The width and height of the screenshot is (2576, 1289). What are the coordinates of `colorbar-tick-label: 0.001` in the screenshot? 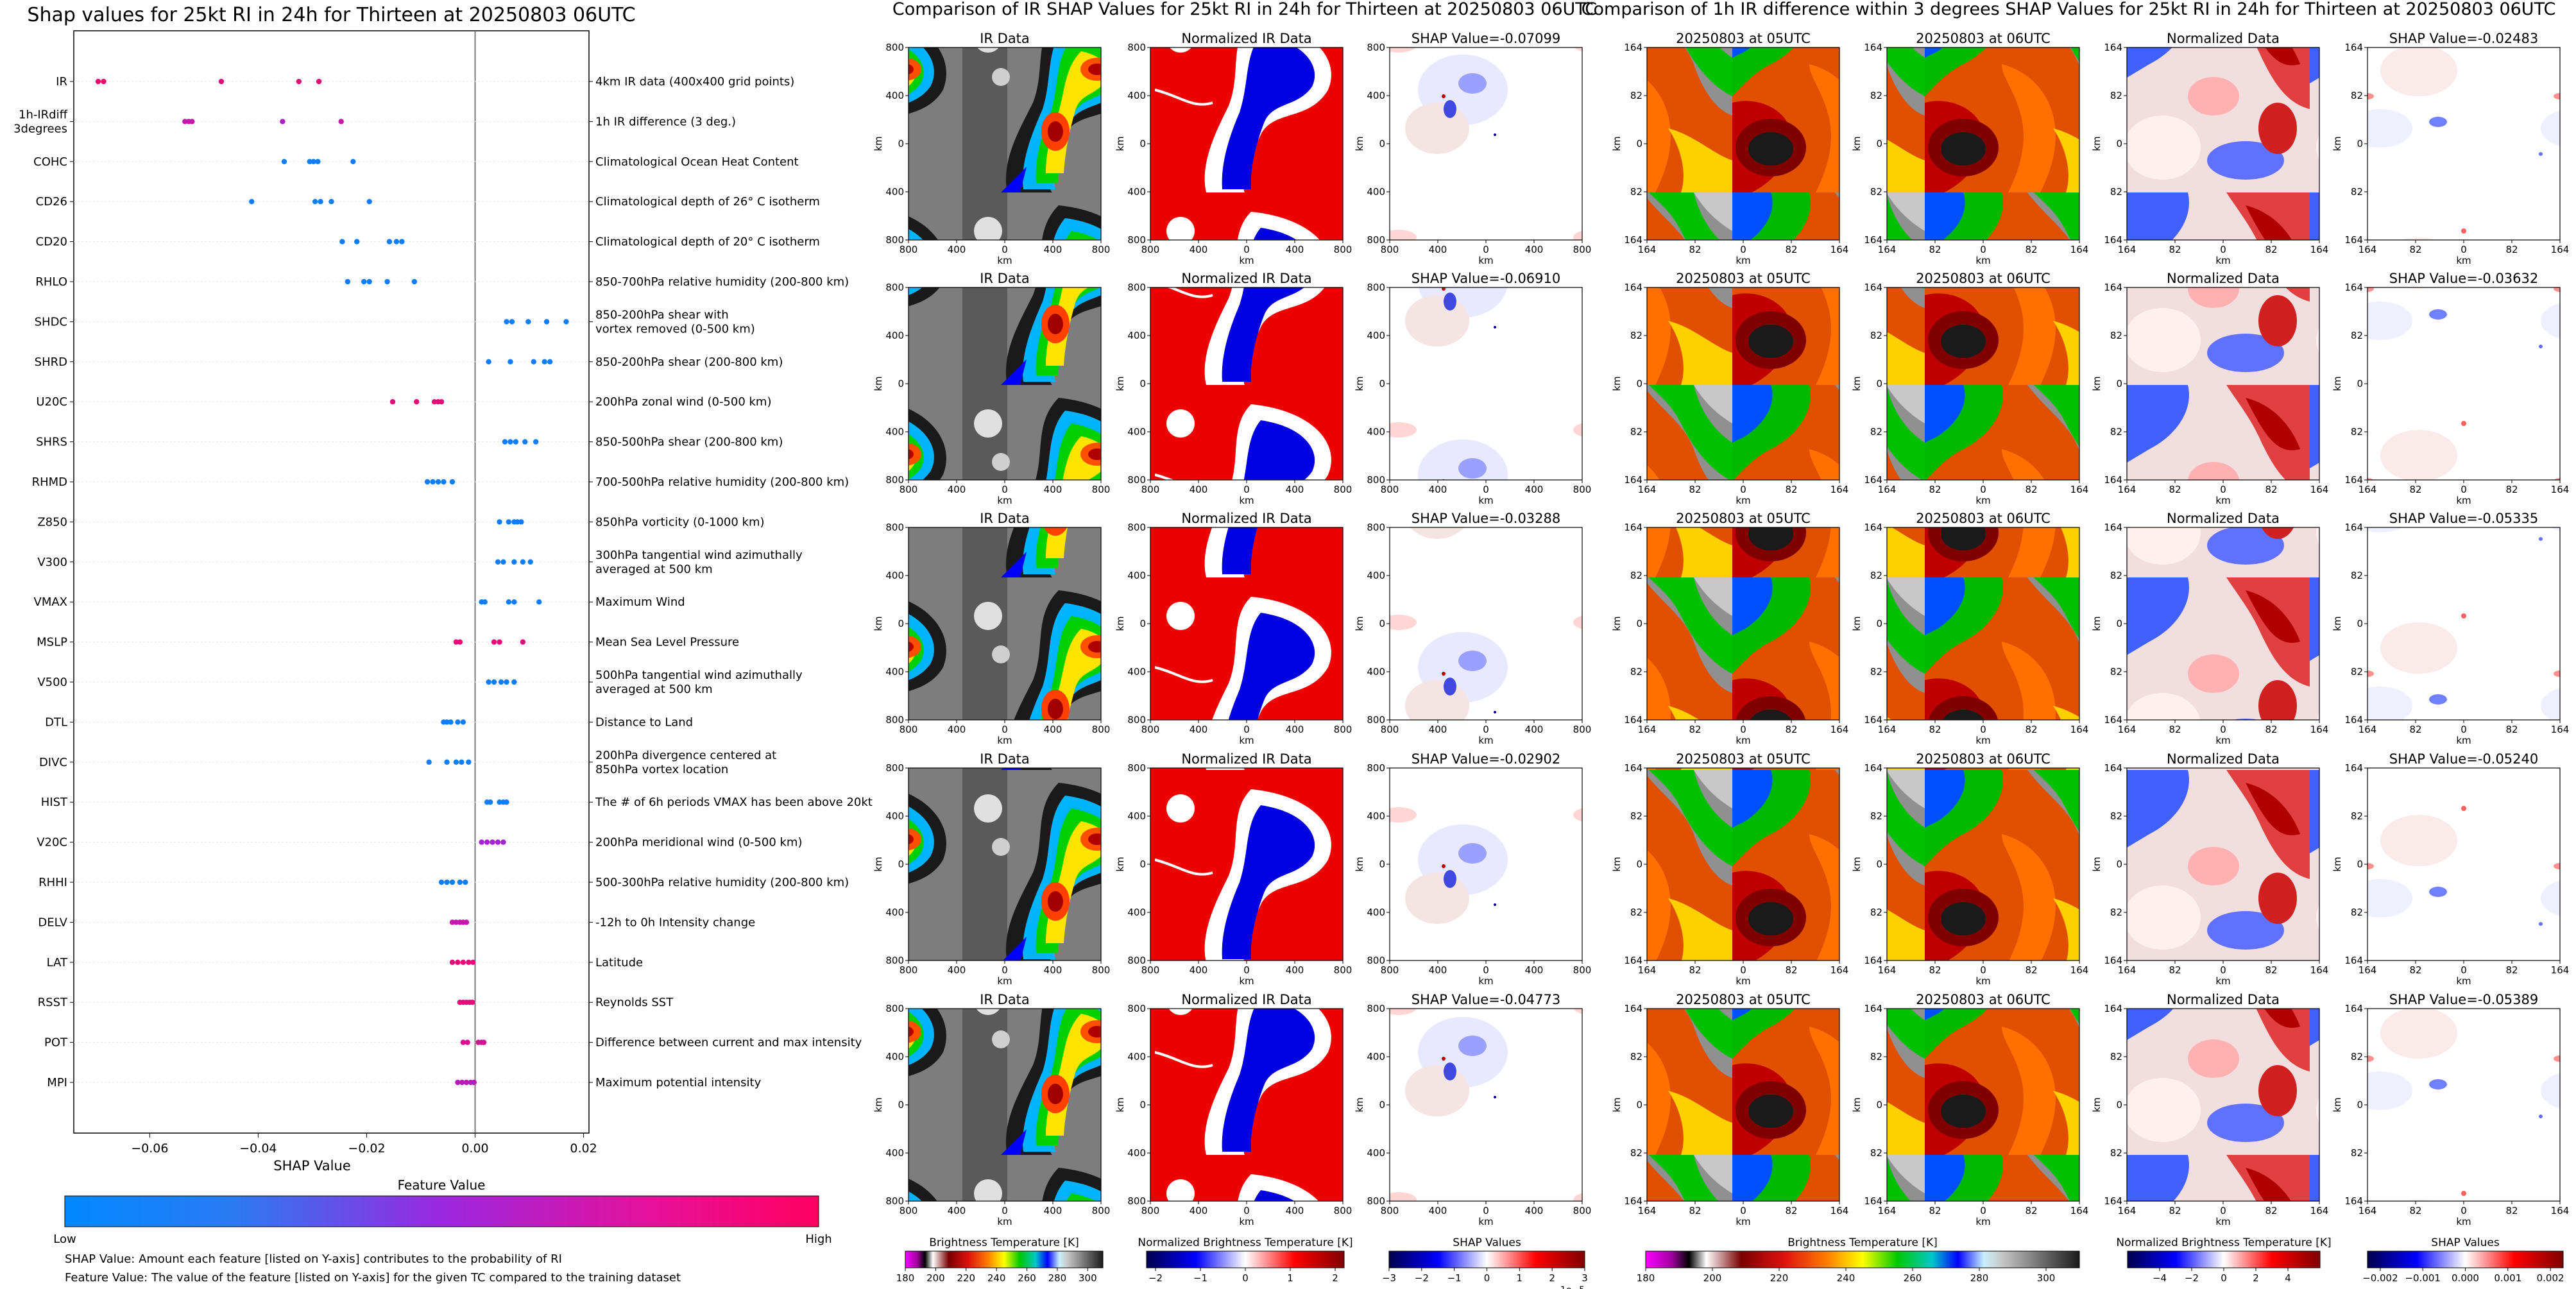 It's located at (2507, 1278).